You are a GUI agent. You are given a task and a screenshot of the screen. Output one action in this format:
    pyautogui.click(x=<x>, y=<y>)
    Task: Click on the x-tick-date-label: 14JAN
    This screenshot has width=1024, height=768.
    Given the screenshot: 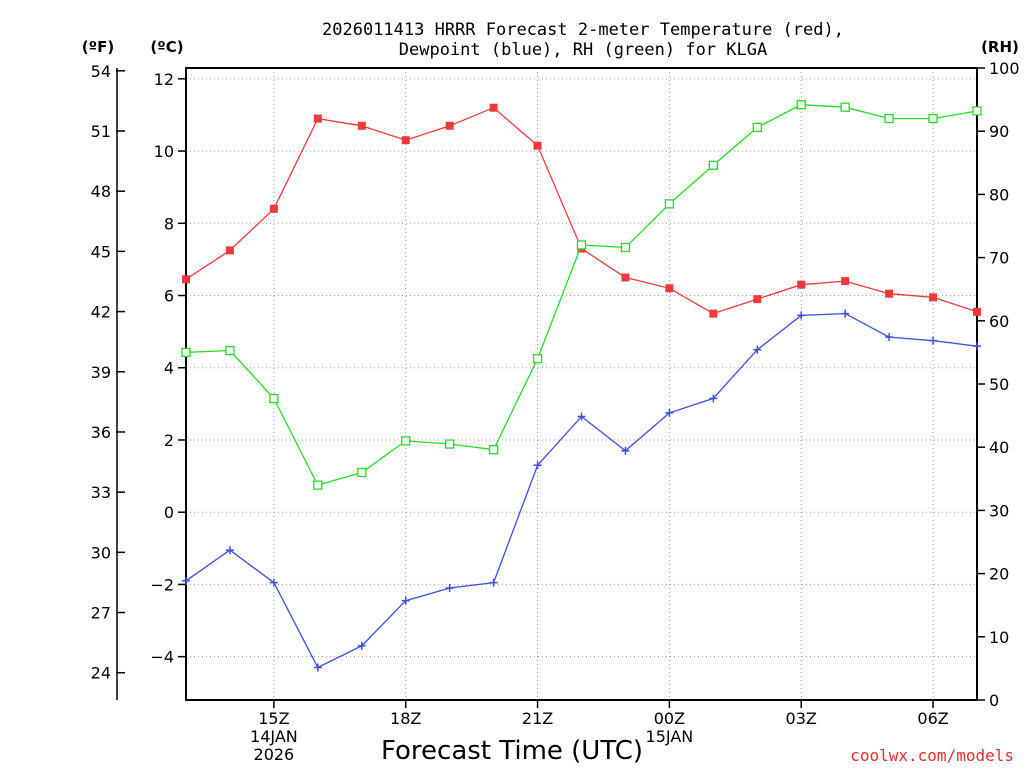 What is the action you would take?
    pyautogui.click(x=274, y=736)
    